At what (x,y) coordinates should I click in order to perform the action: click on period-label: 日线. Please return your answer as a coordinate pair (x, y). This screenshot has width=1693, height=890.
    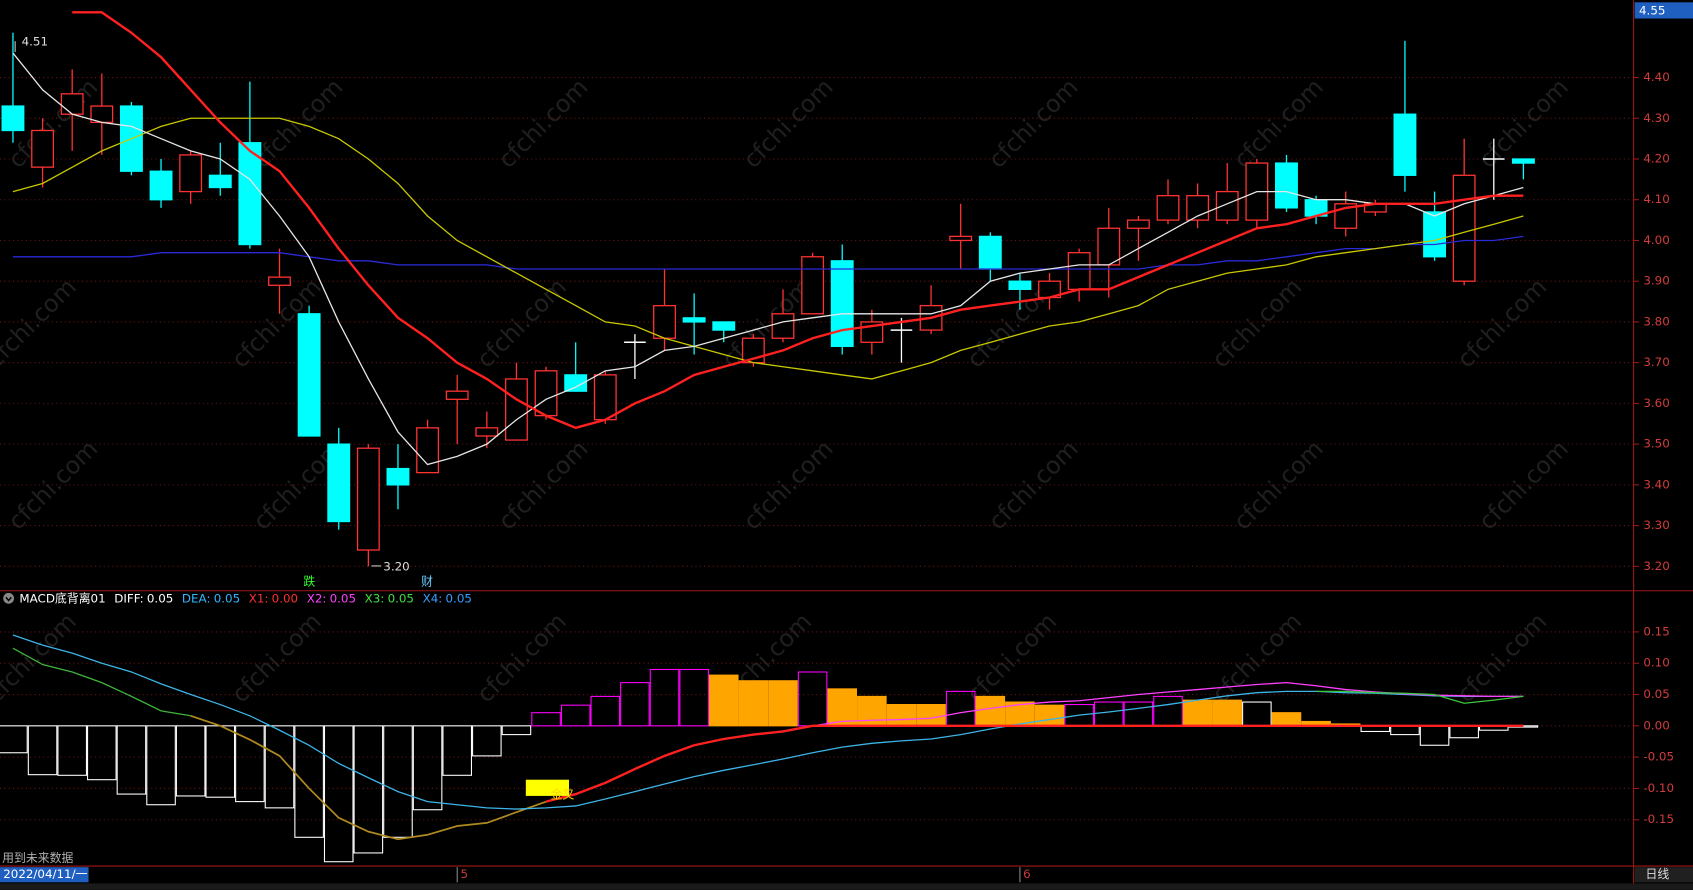
    Looking at the image, I should click on (1657, 874).